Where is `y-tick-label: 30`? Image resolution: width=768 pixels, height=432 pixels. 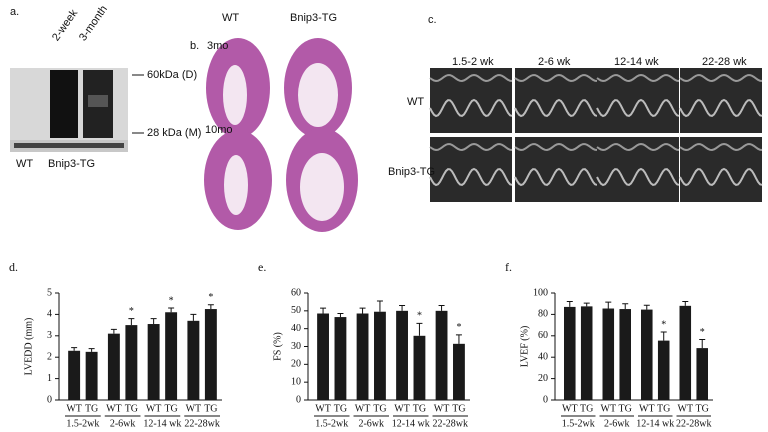
y-tick-label: 30 is located at coordinates (296, 346).